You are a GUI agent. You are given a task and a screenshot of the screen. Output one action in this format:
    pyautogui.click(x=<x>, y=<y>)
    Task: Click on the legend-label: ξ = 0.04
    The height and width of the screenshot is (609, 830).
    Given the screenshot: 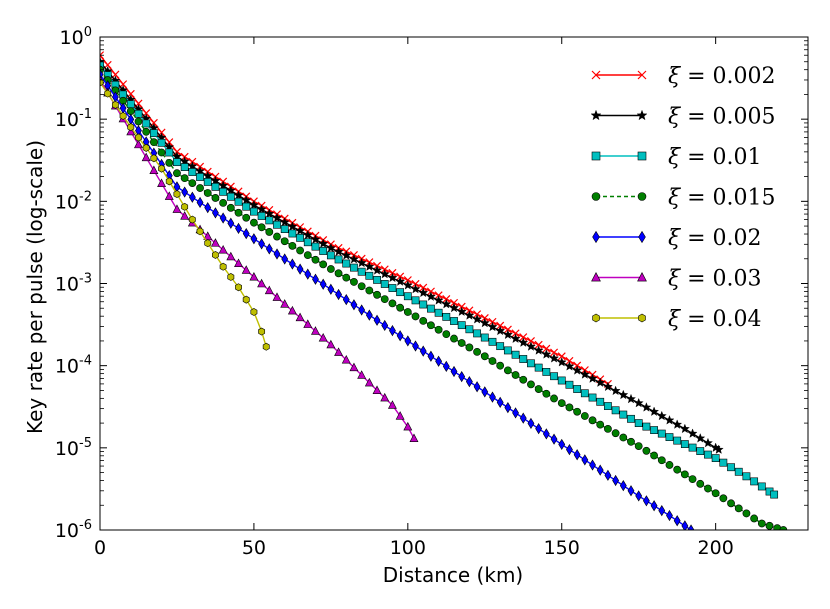 What is the action you would take?
    pyautogui.click(x=715, y=319)
    